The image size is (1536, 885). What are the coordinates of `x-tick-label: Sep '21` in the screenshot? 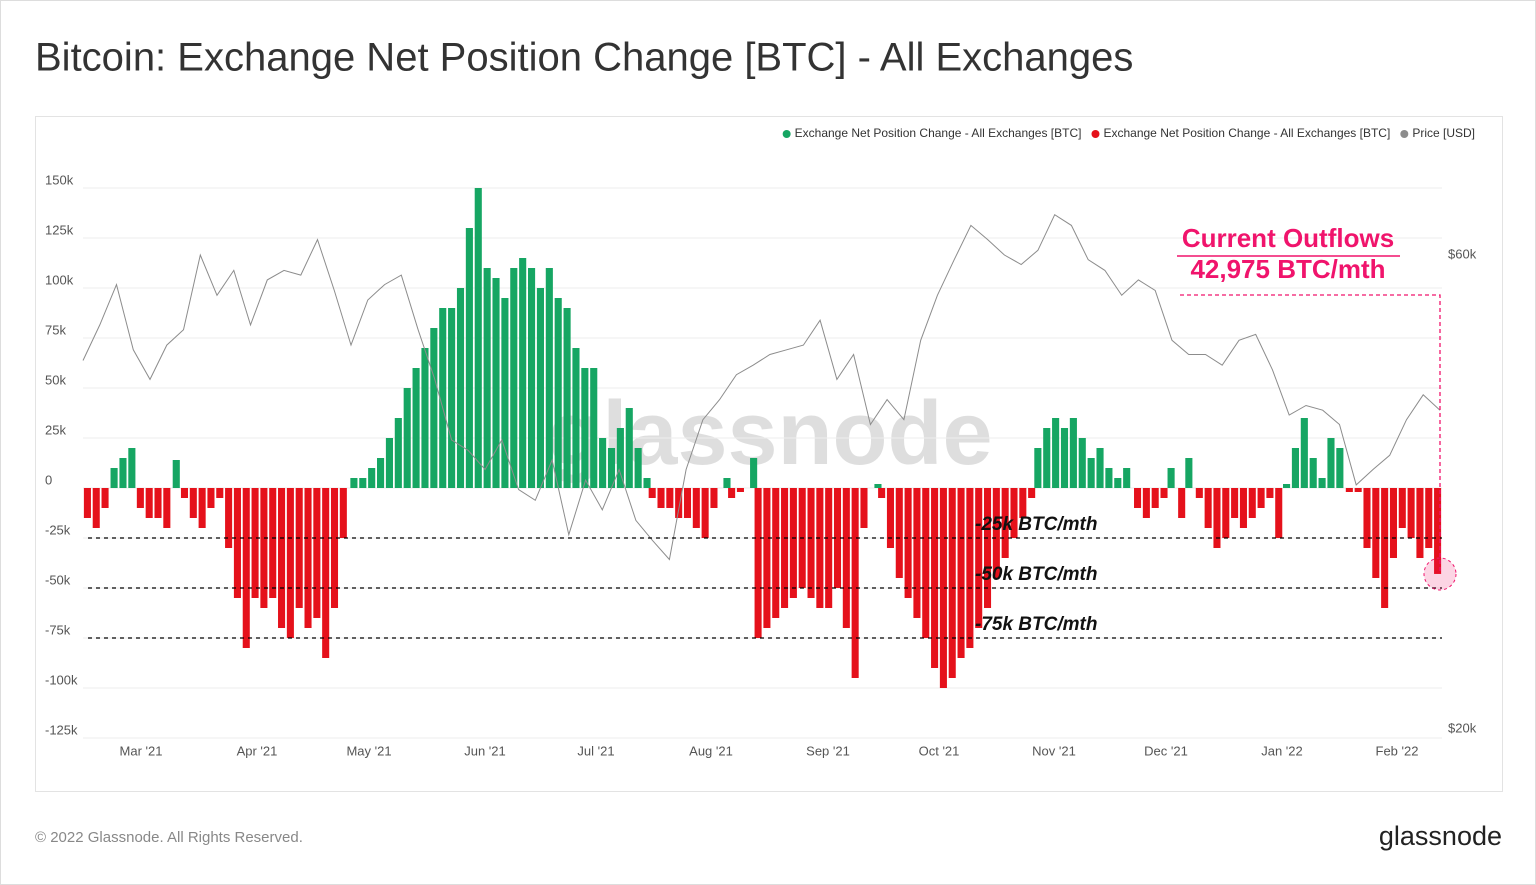 It's located at (828, 750).